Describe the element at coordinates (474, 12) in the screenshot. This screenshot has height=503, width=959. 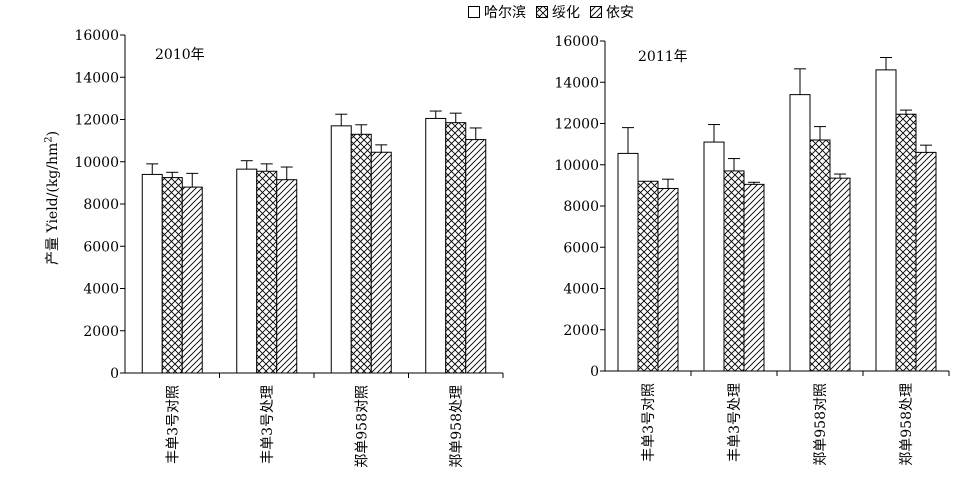
I see `blank-swatch-icon` at that location.